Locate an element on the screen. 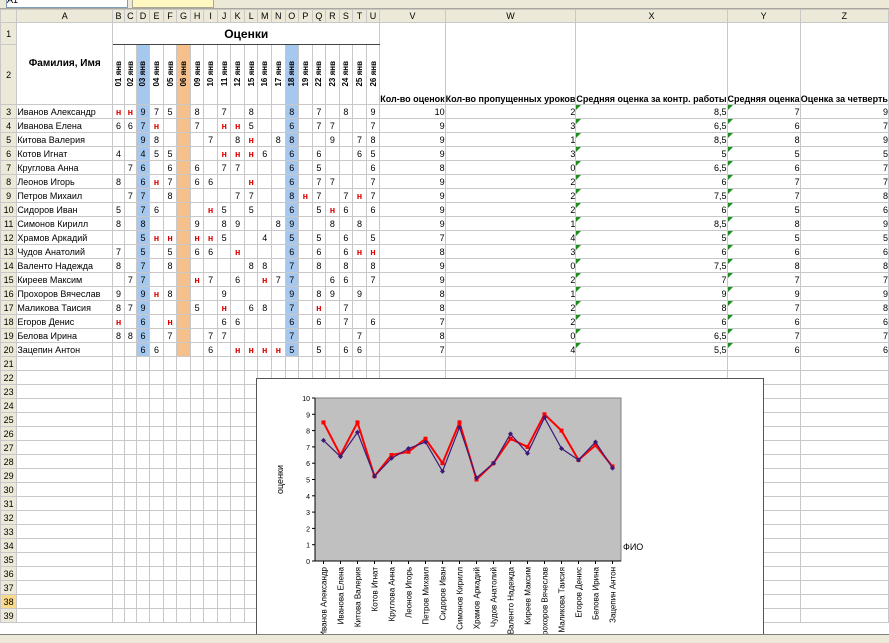 This screenshot has width=889, height=643. missed-cell: 1 is located at coordinates (510, 223).